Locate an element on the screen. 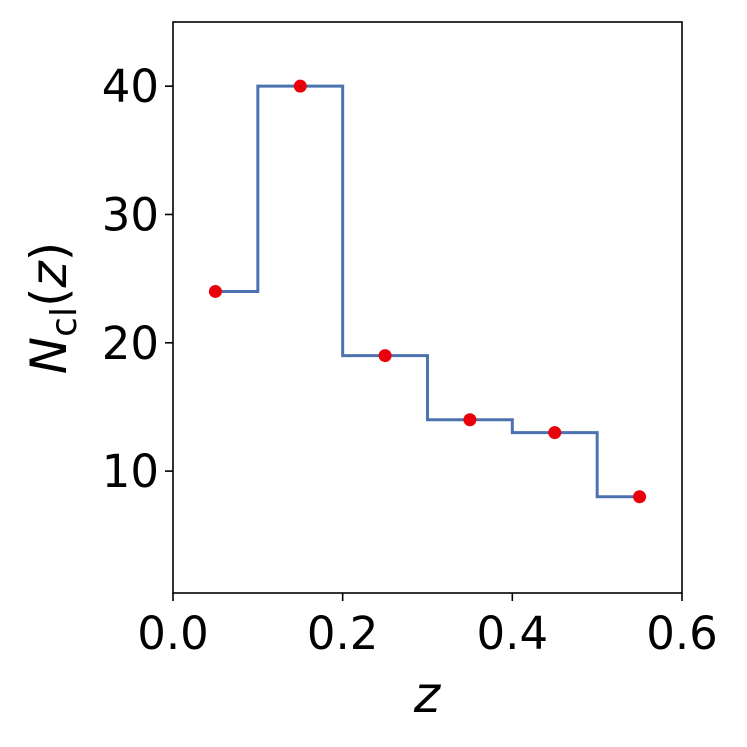 The width and height of the screenshot is (747, 747). y-axis-label-arg: z is located at coordinates (49, 274).